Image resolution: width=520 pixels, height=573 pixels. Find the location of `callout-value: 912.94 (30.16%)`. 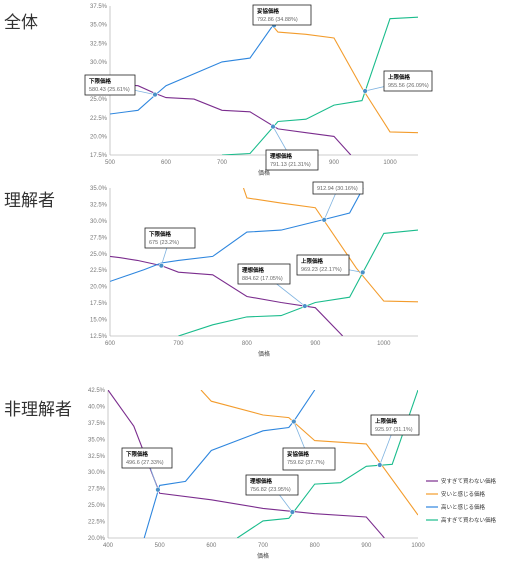

callout-value: 912.94 (30.16%) is located at coordinates (337, 189).